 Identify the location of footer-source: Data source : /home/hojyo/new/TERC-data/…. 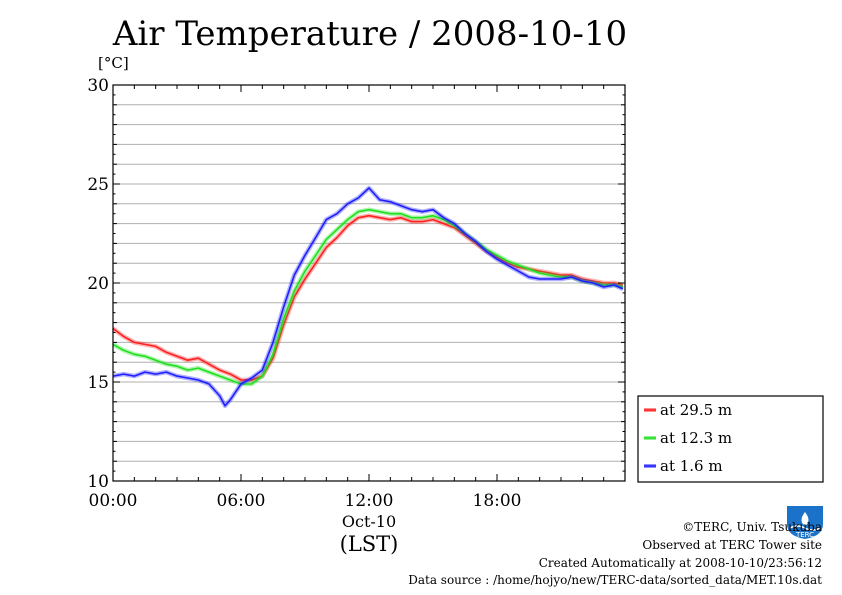
(615, 580).